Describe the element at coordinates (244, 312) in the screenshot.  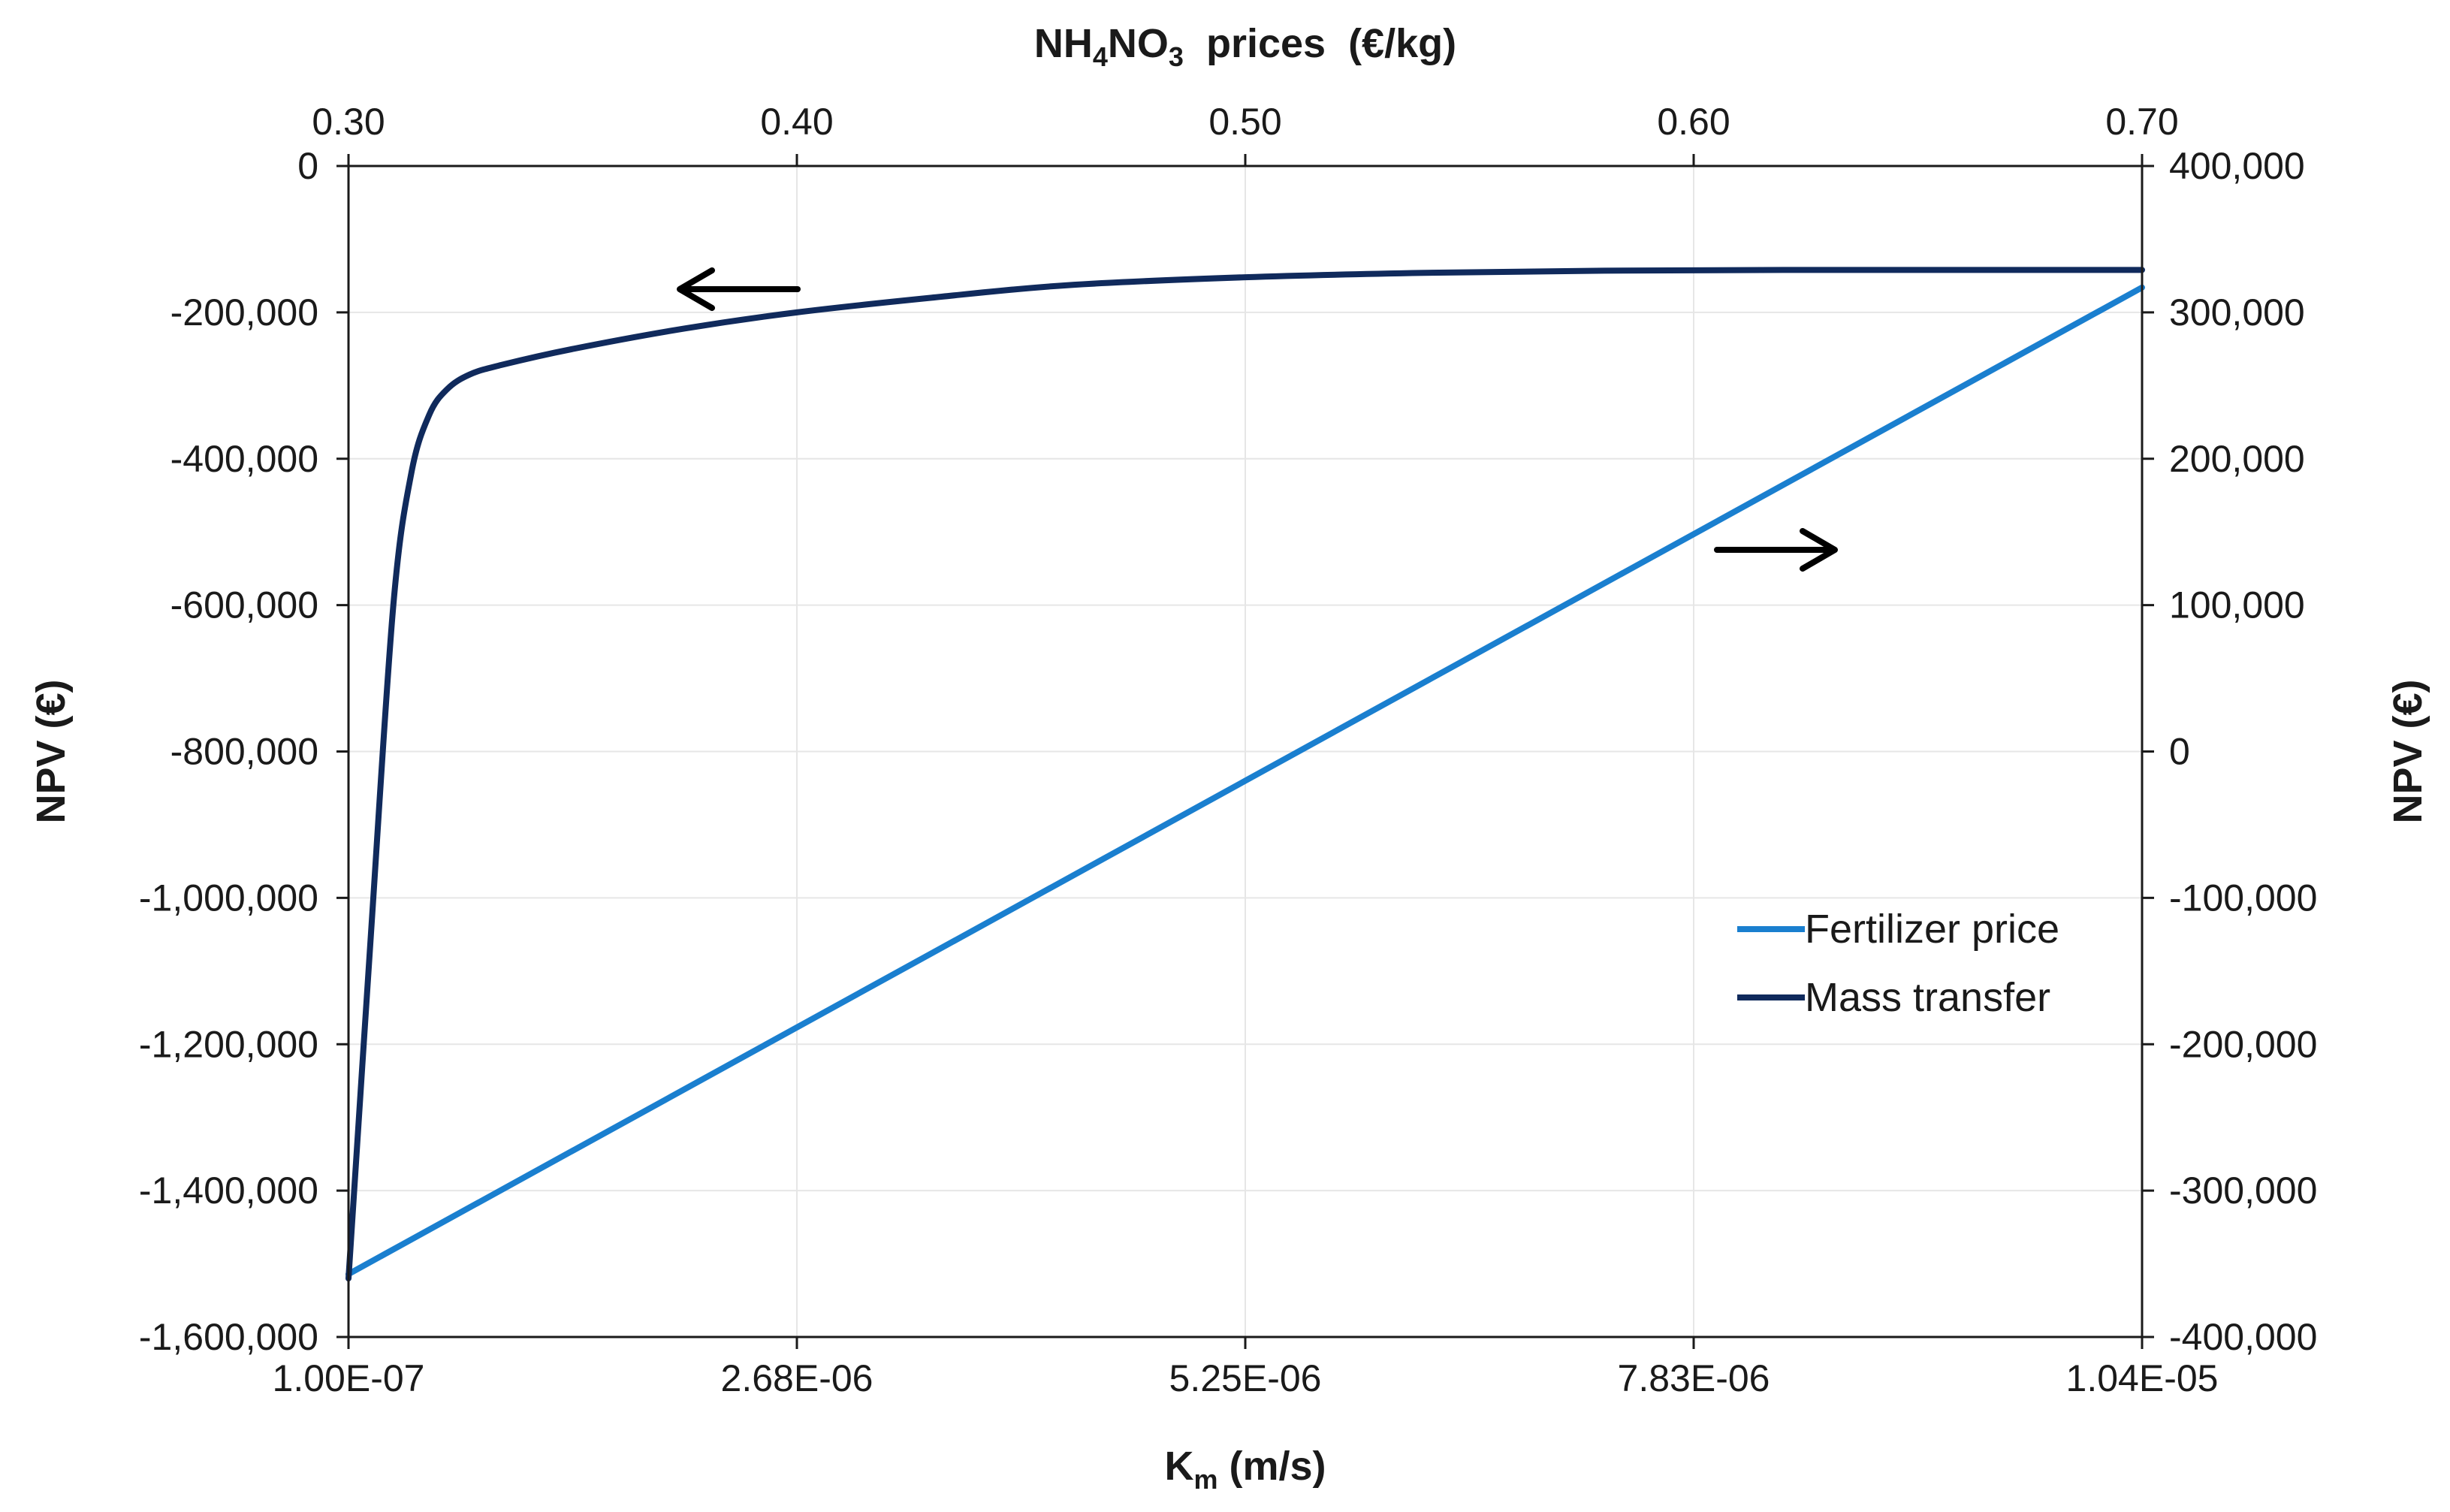
I see `left-tick-label: -200,000` at that location.